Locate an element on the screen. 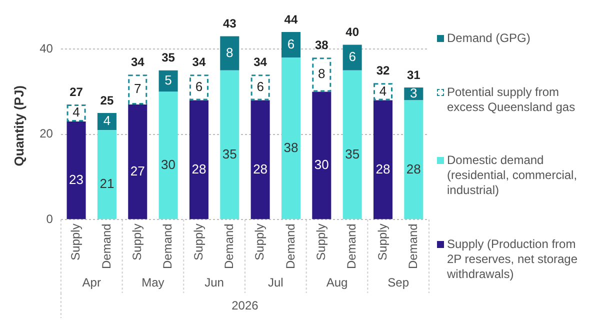 The image size is (593, 329). data-label: 5 is located at coordinates (168, 80).